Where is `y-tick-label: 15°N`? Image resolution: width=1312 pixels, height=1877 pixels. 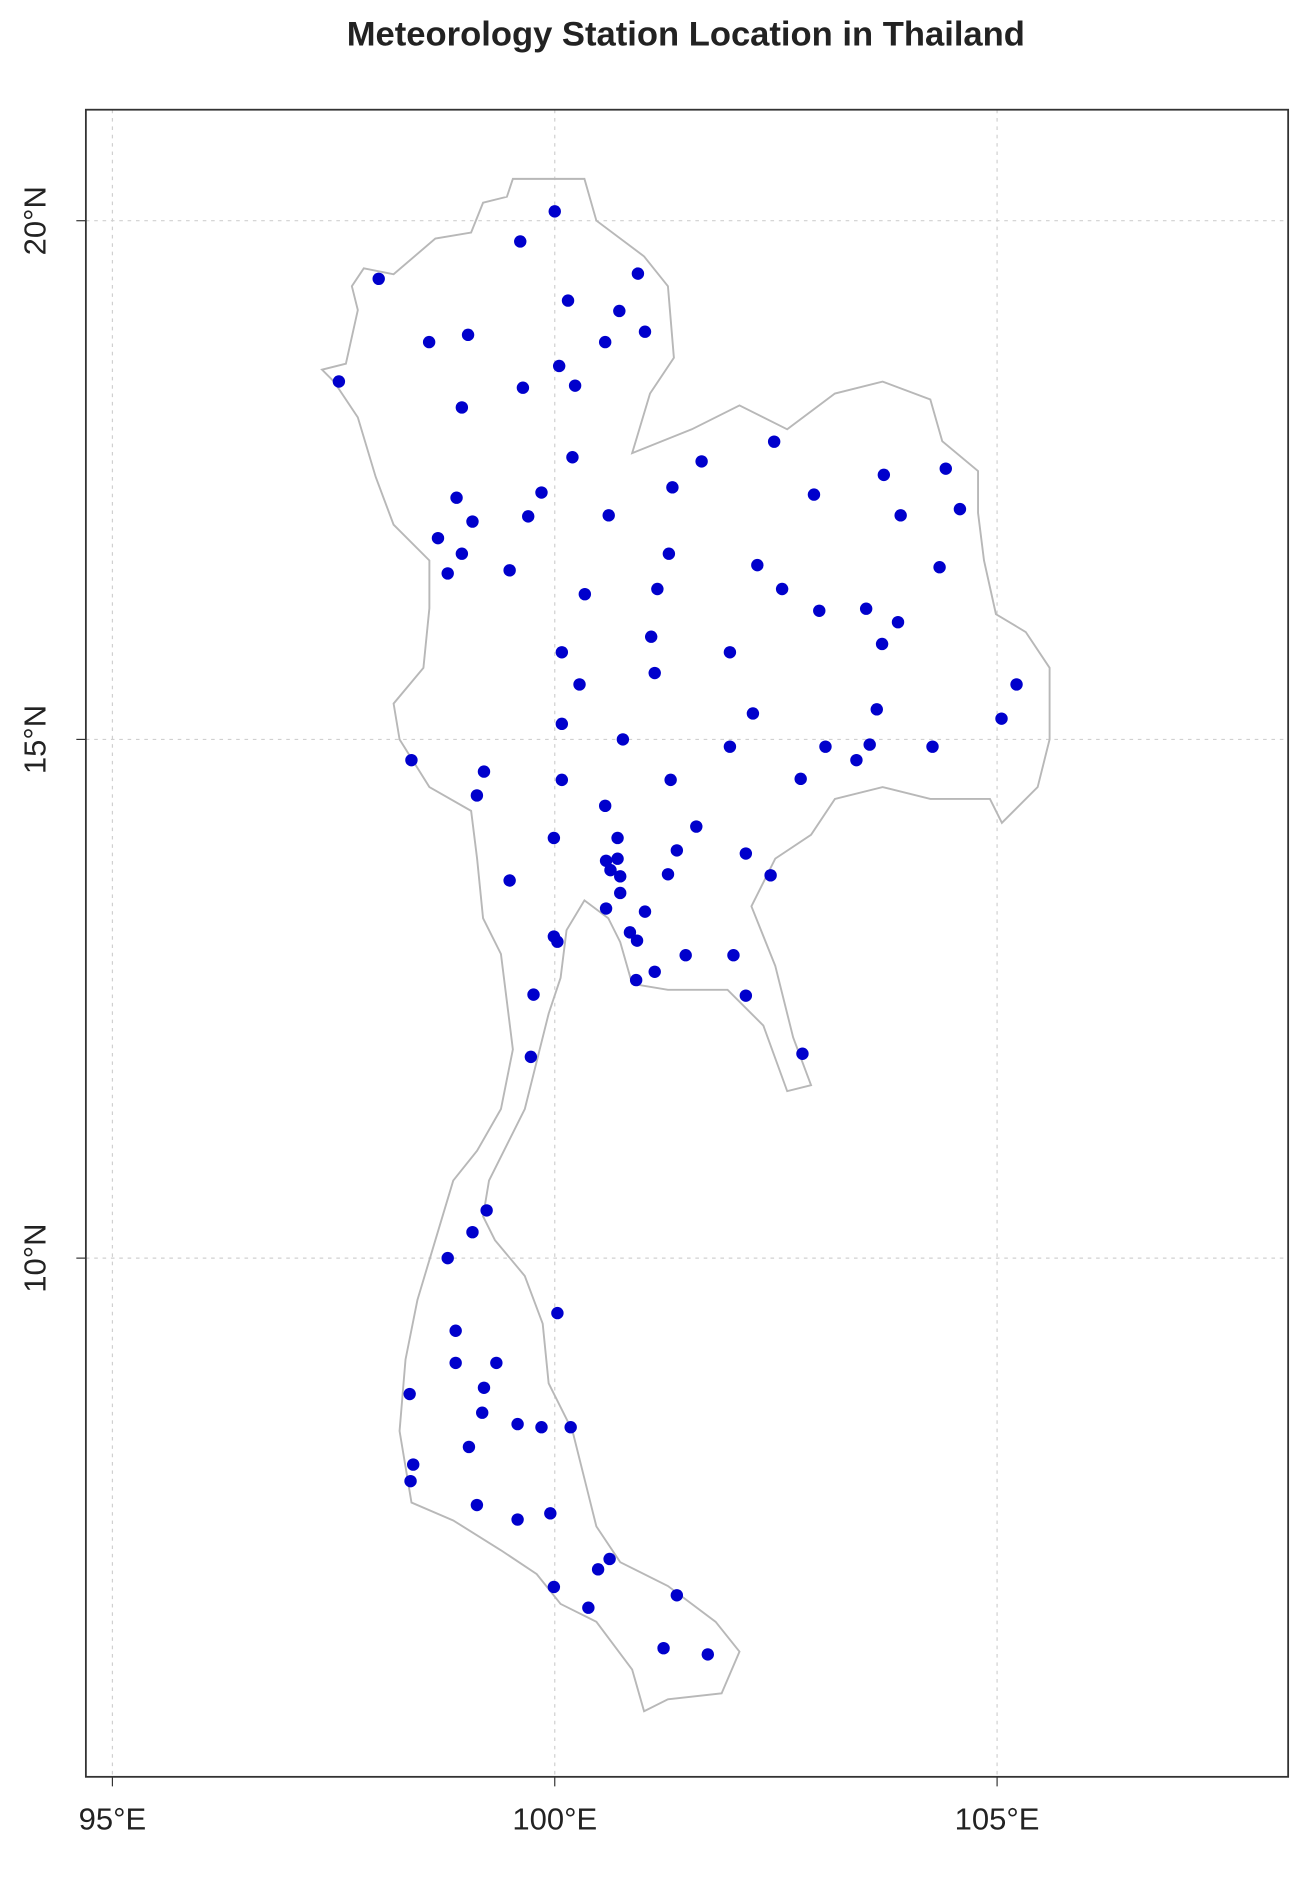
y-tick-label: 15°N is located at coordinates (34, 739).